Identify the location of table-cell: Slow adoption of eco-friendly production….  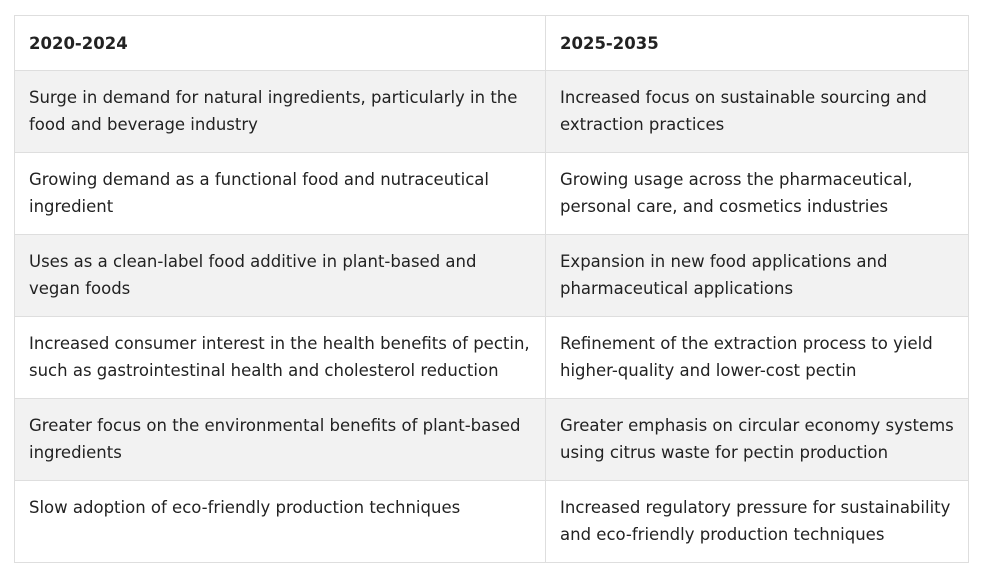
(280, 521).